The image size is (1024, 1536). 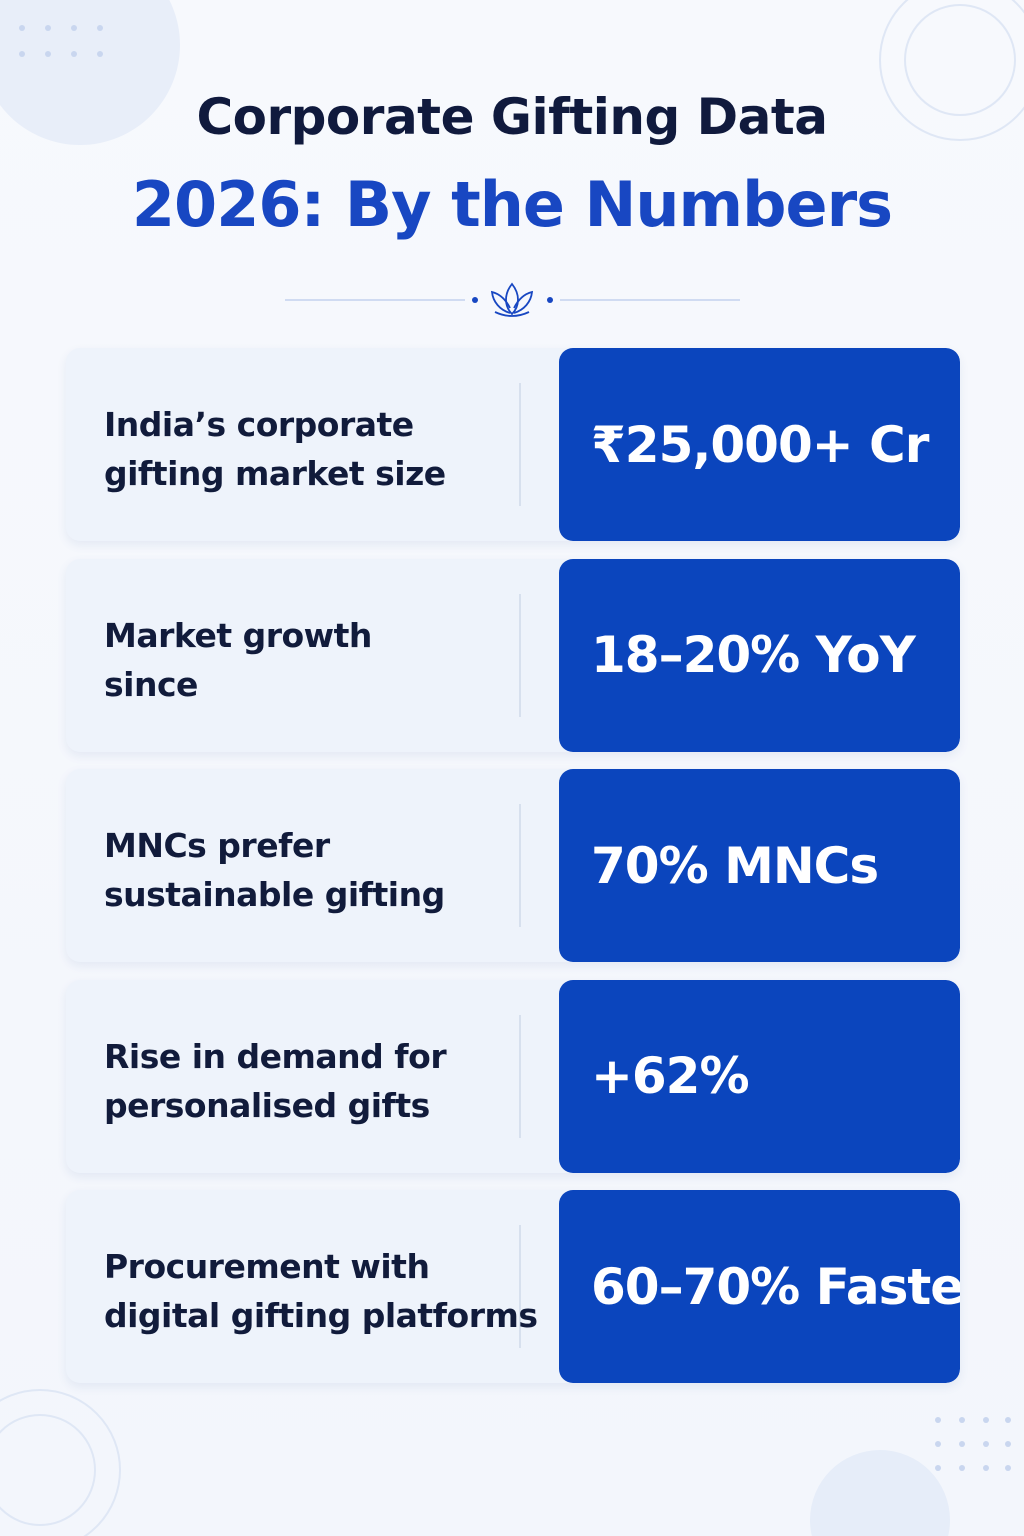 I want to click on stat-value: 18–20% YoY, so click(x=753, y=655).